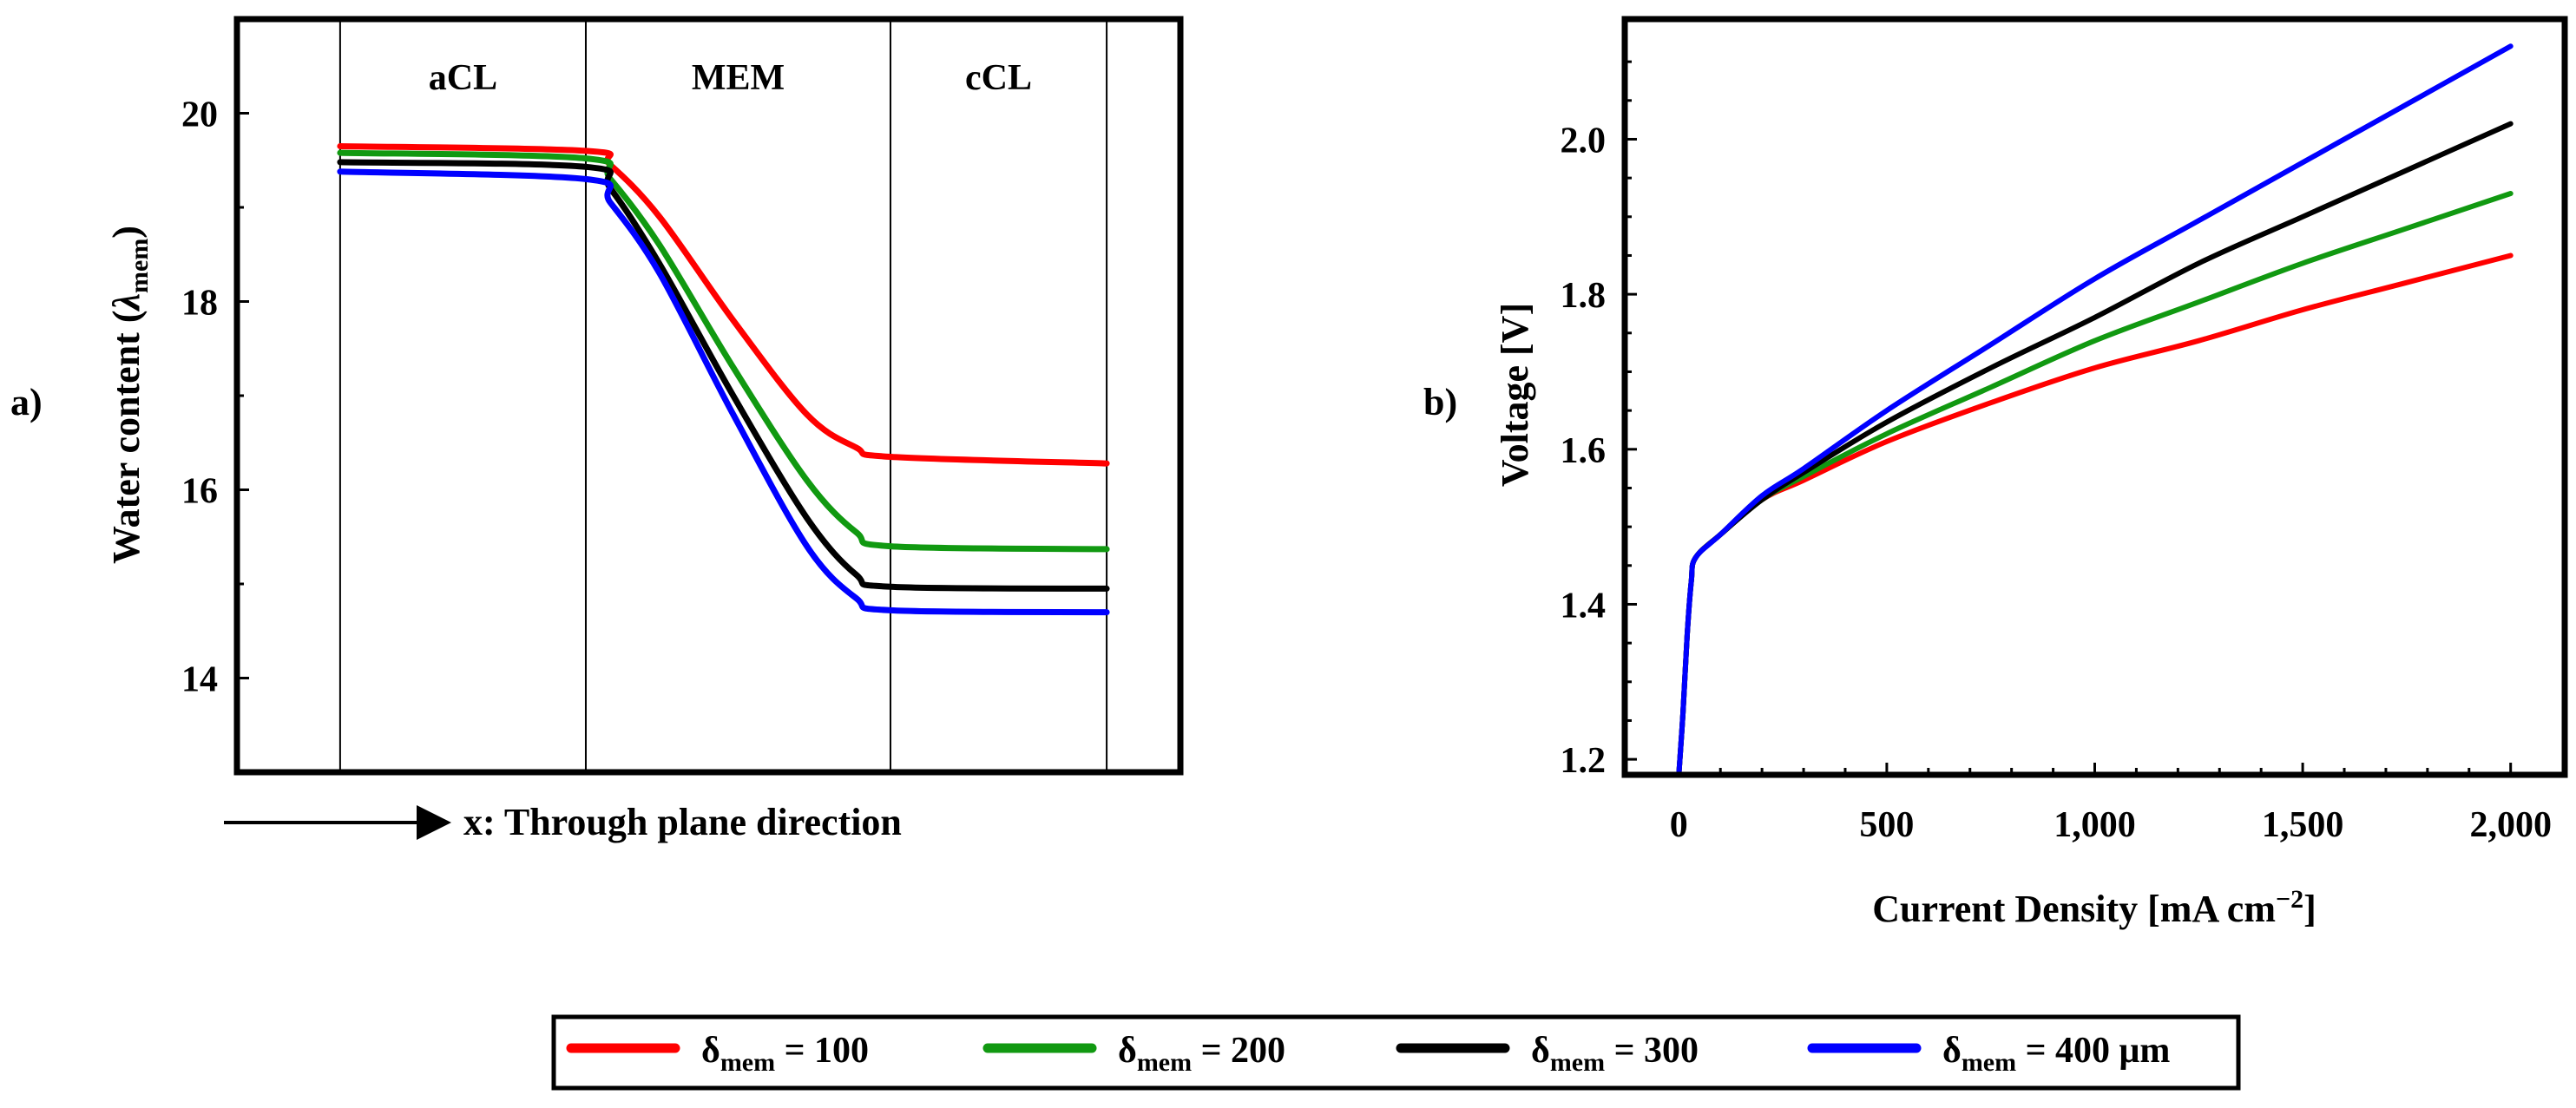 The height and width of the screenshot is (1108, 2576). What do you see at coordinates (2056, 1054) in the screenshot?
I see `legend-label: δmem = 400 μm` at bounding box center [2056, 1054].